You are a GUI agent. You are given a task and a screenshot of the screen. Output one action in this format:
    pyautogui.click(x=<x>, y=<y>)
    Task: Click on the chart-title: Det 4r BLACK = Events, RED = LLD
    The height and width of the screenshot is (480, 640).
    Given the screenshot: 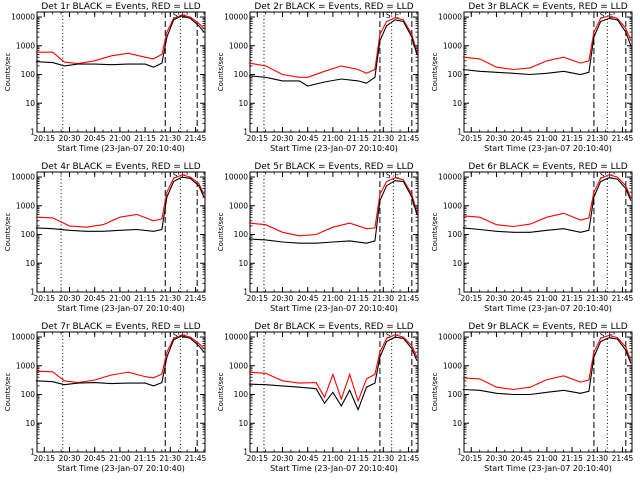 What is the action you would take?
    pyautogui.click(x=120, y=167)
    